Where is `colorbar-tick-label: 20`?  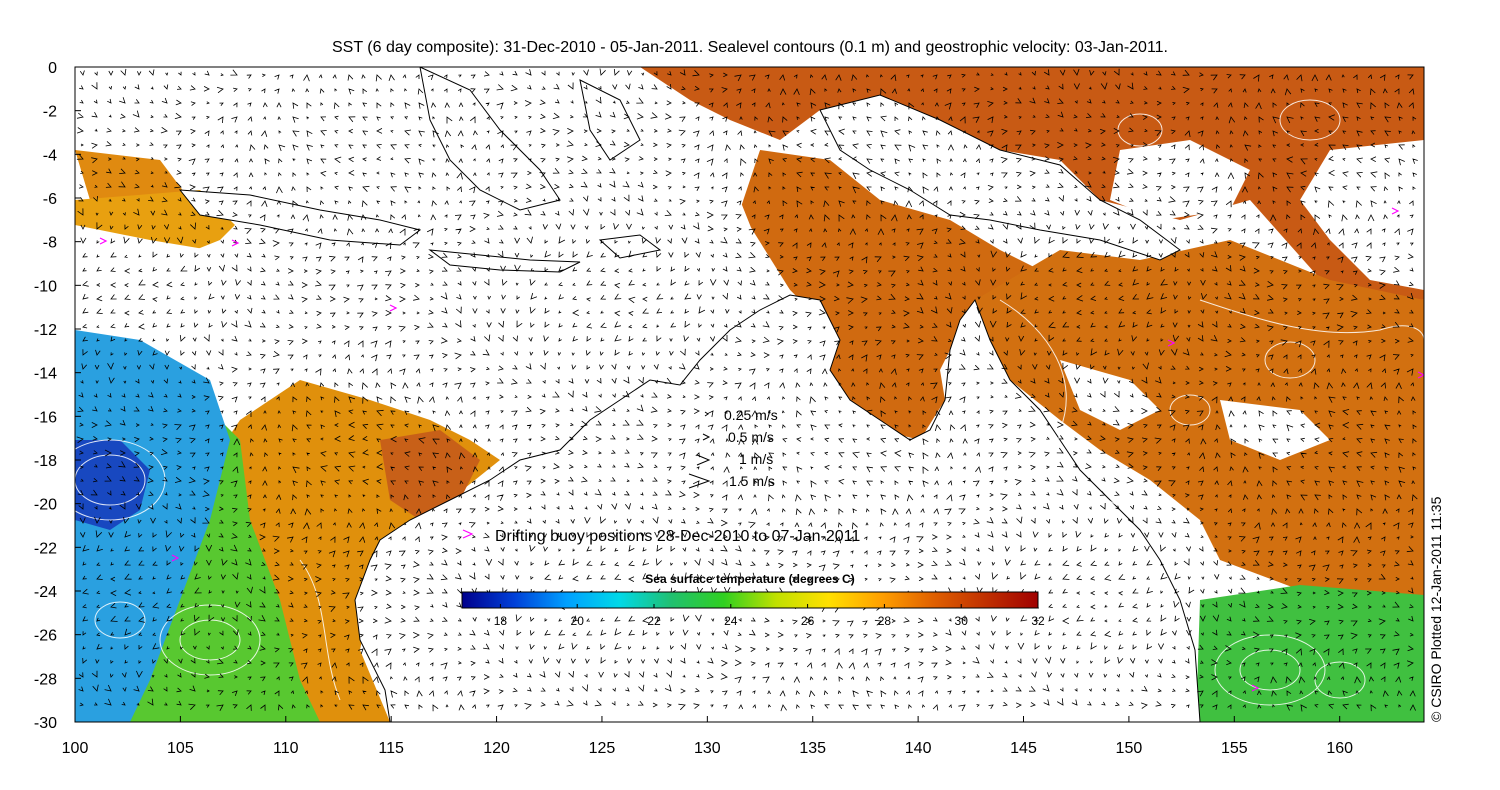 colorbar-tick-label: 20 is located at coordinates (578, 621).